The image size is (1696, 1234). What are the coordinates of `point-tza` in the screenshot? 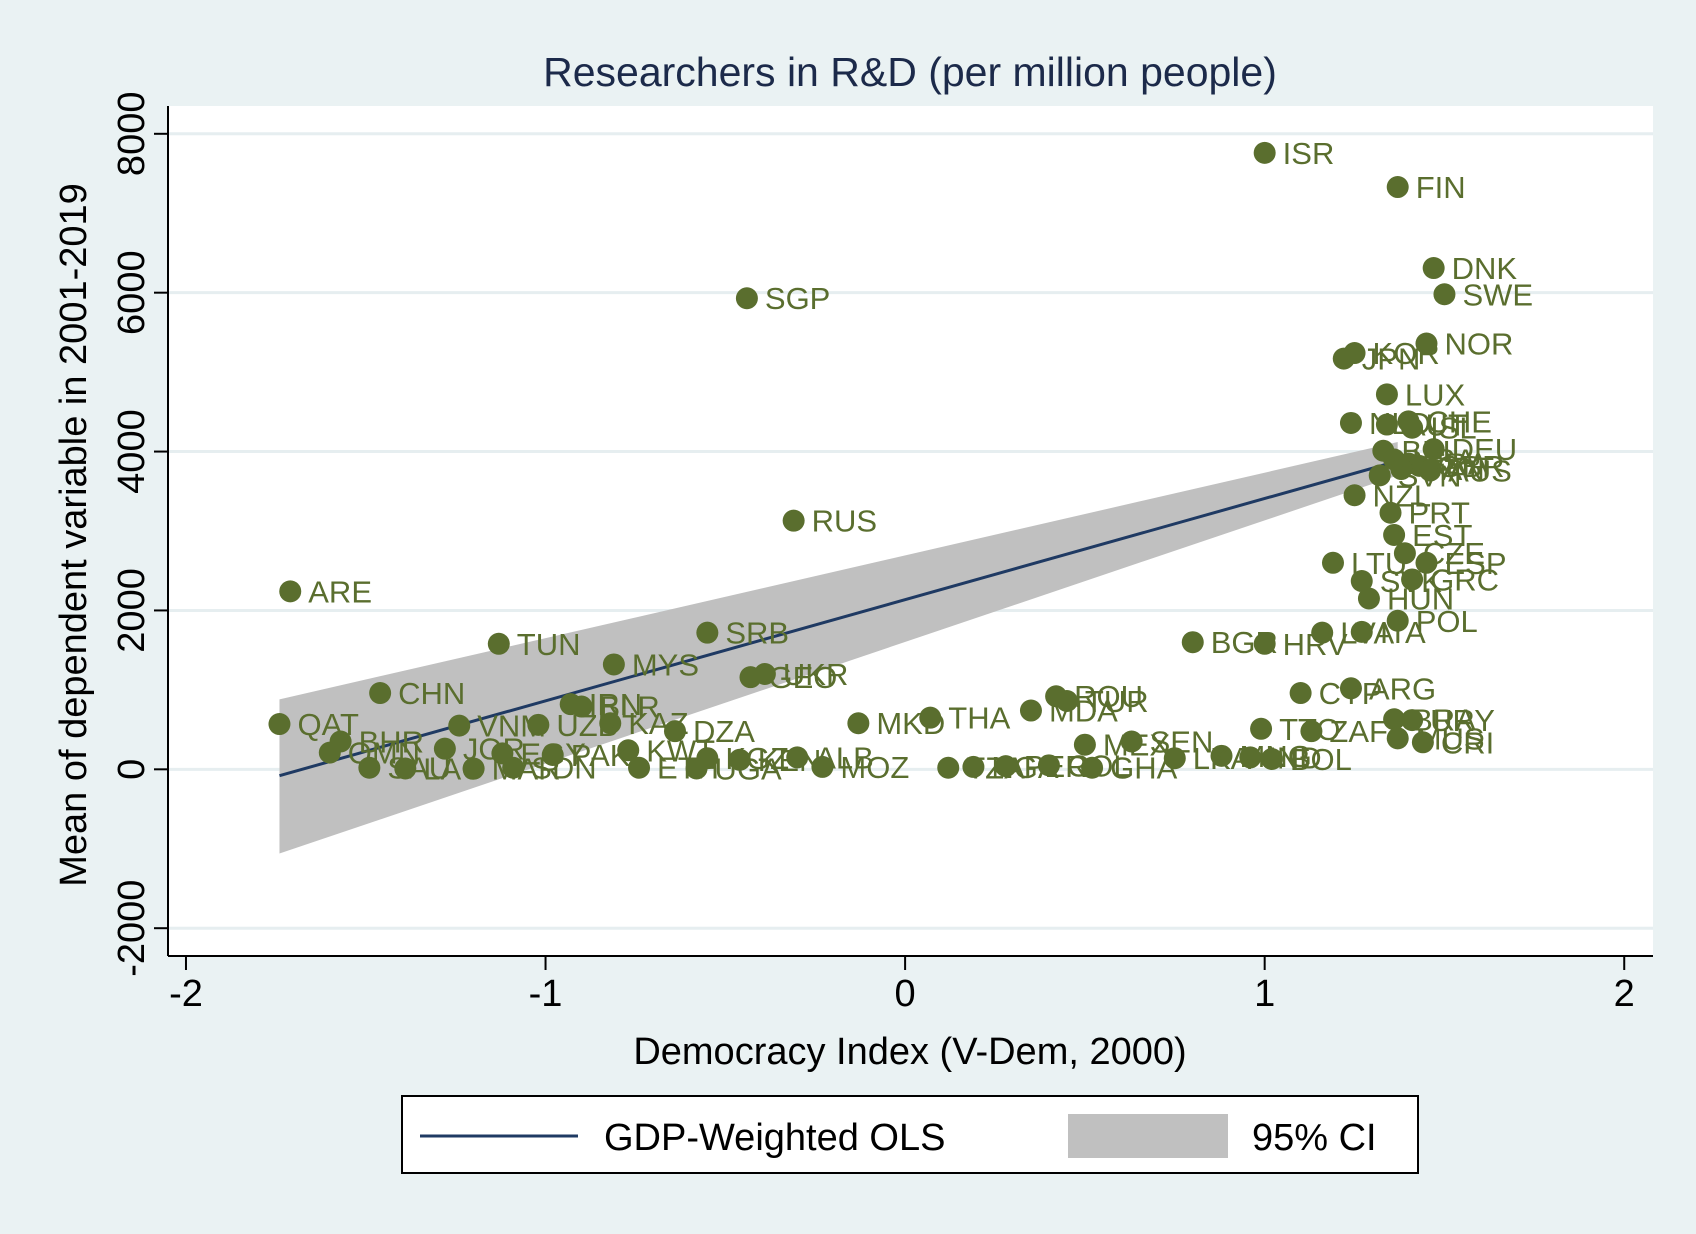 It's located at (948, 767).